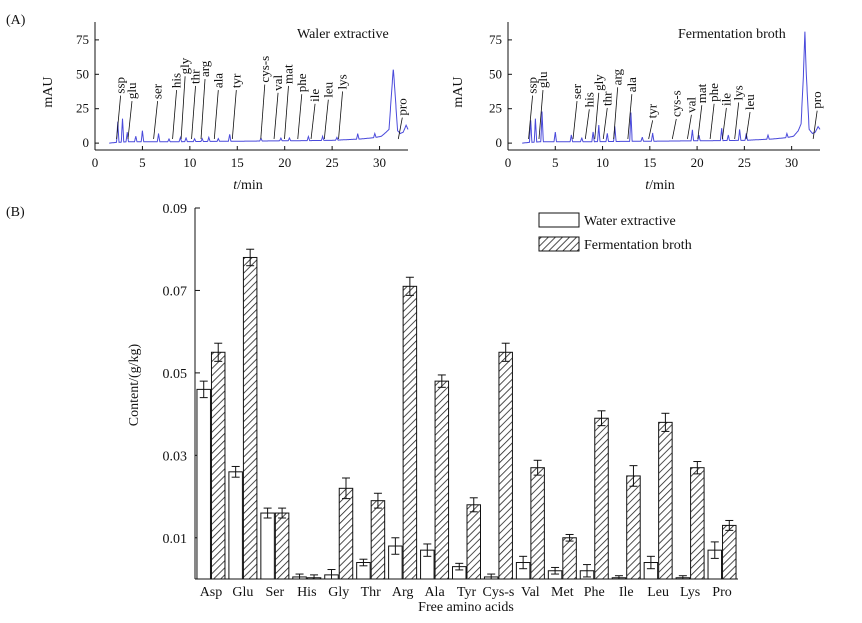 This screenshot has height=623, width=862. I want to click on x-tick-label: Phe, so click(594, 592).